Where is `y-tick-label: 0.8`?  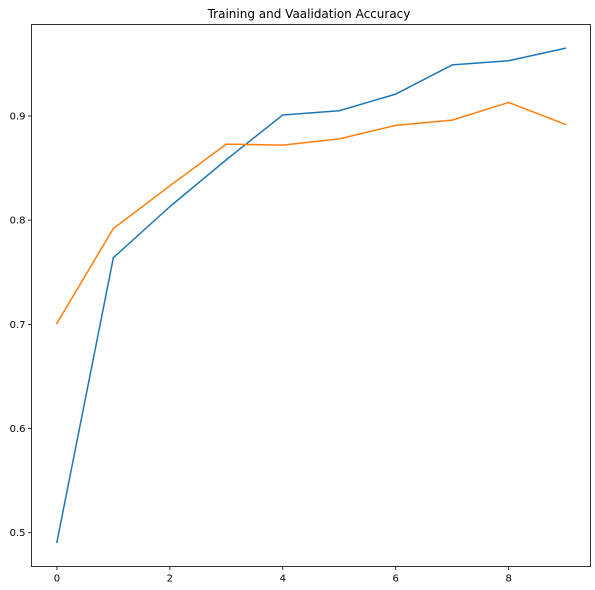
y-tick-label: 0.8 is located at coordinates (18, 221).